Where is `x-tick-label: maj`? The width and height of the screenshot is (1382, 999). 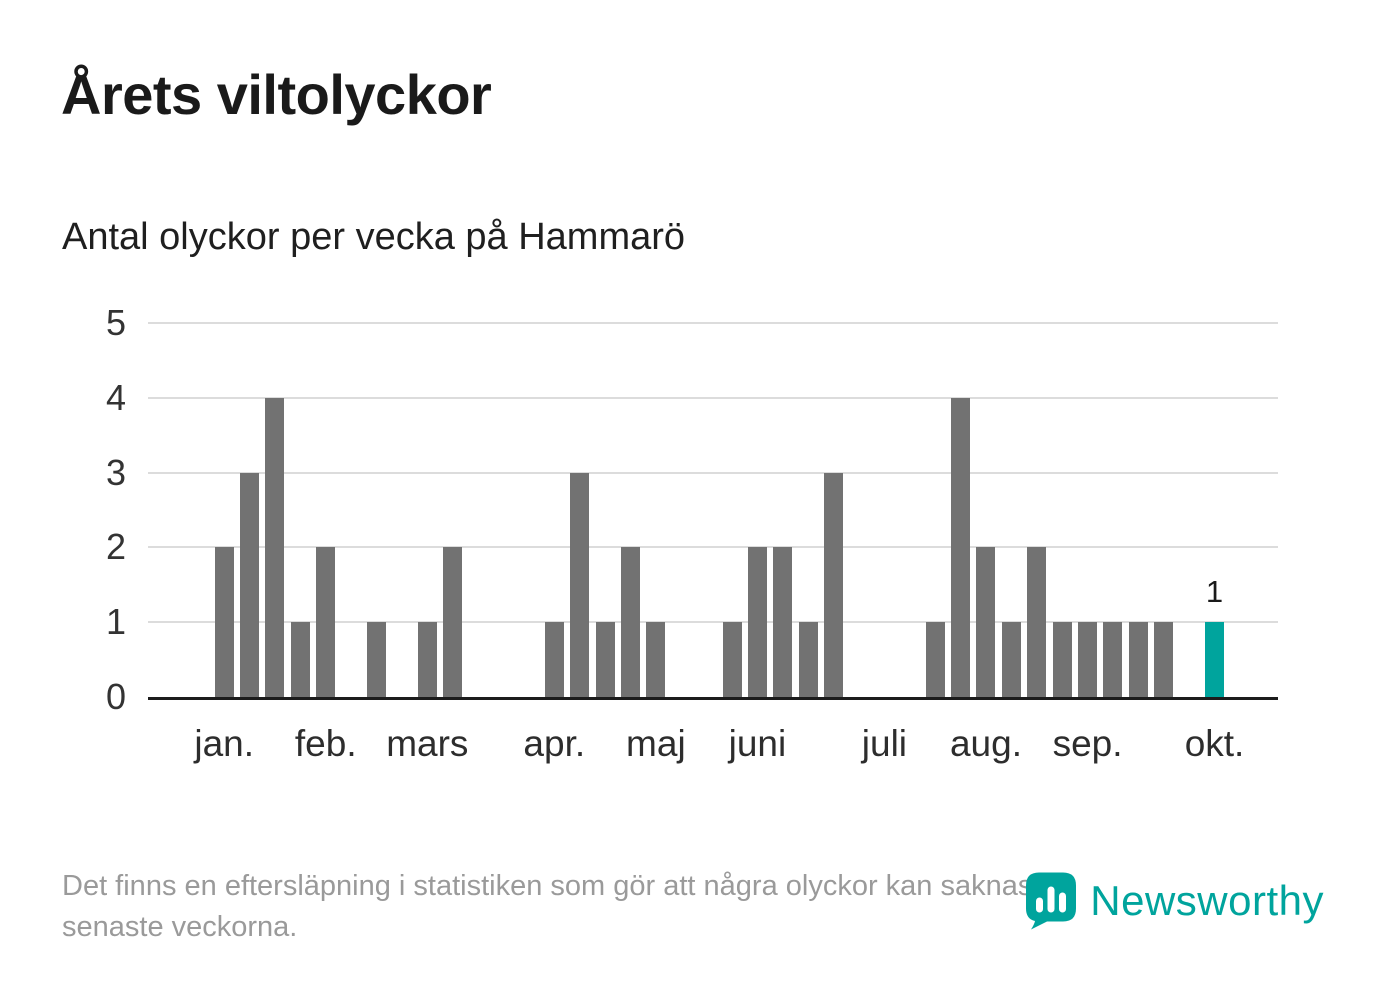 x-tick-label: maj is located at coordinates (656, 743).